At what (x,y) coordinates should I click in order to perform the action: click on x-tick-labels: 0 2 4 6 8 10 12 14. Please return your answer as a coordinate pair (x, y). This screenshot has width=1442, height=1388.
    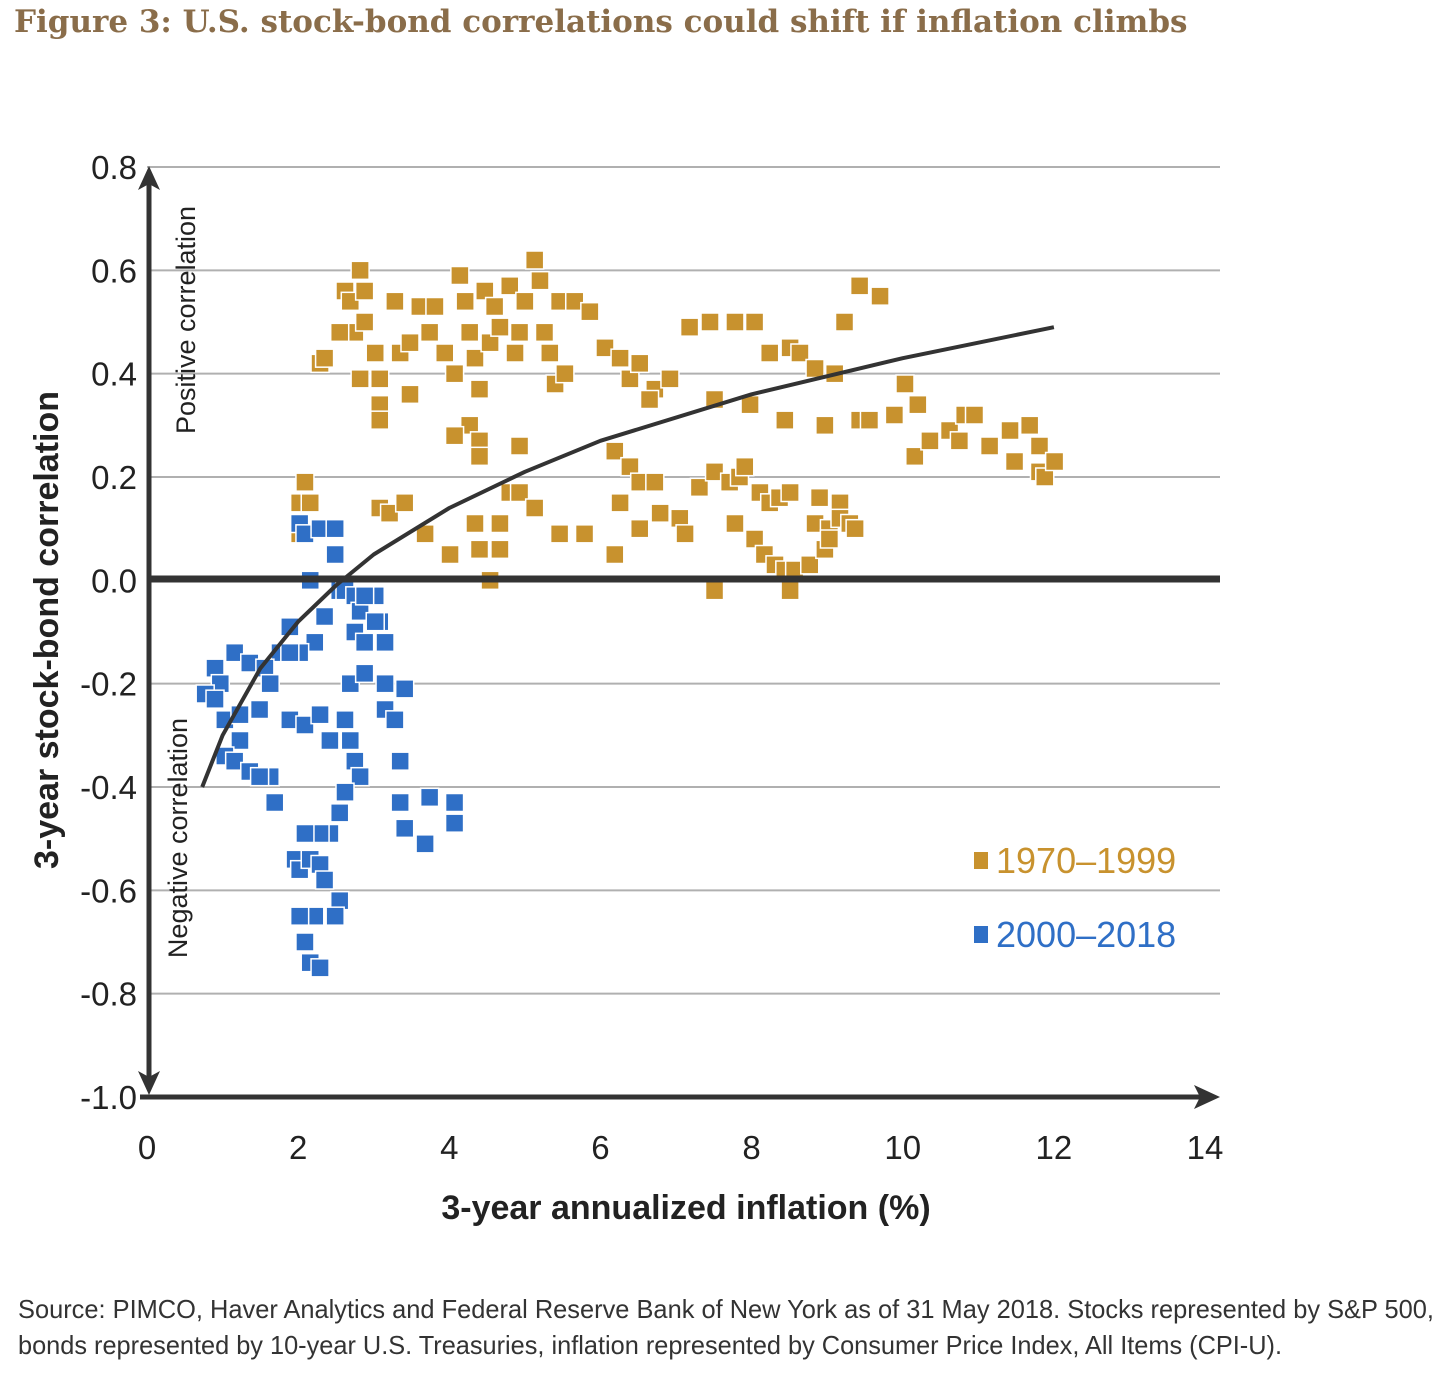
    Looking at the image, I should click on (681, 1147).